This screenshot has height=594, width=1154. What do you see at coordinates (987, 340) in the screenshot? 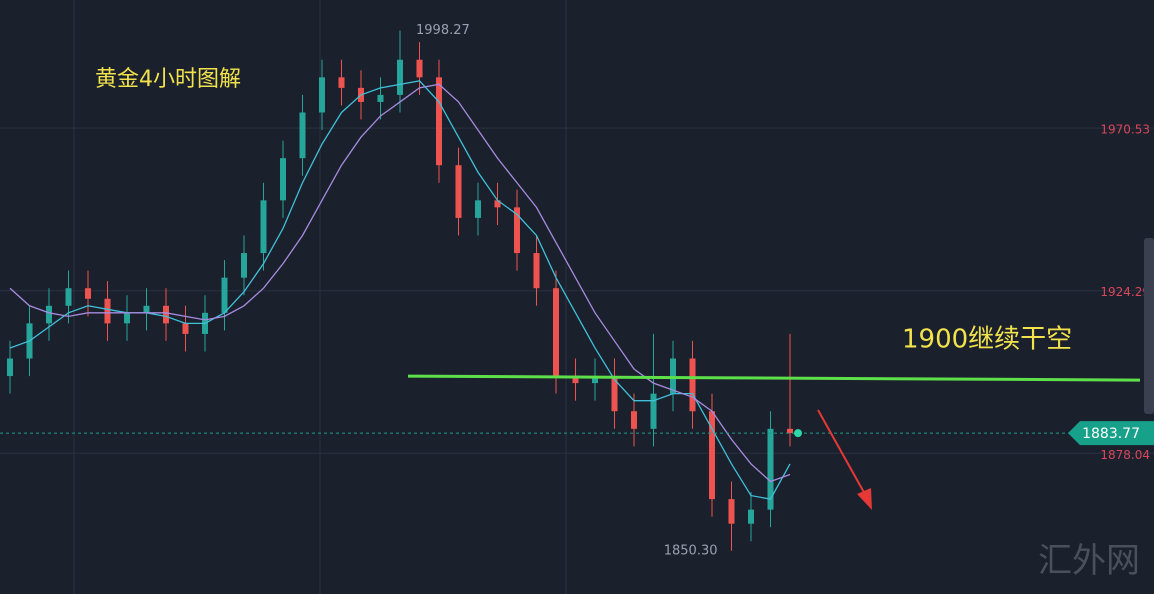
I see `annotation: 1900继续干空` at bounding box center [987, 340].